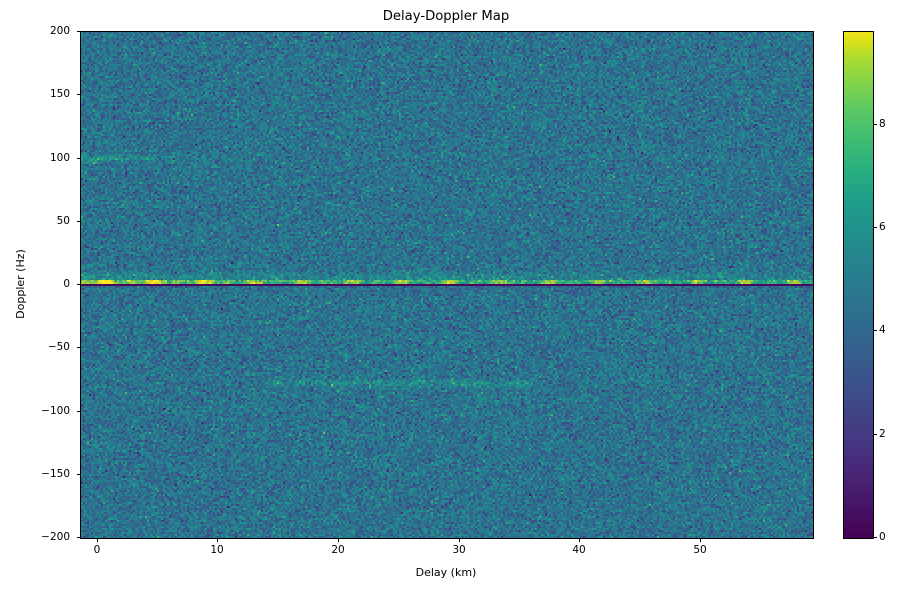 Image resolution: width=898 pixels, height=590 pixels. What do you see at coordinates (579, 550) in the screenshot?
I see `x-tick-label: 40` at bounding box center [579, 550].